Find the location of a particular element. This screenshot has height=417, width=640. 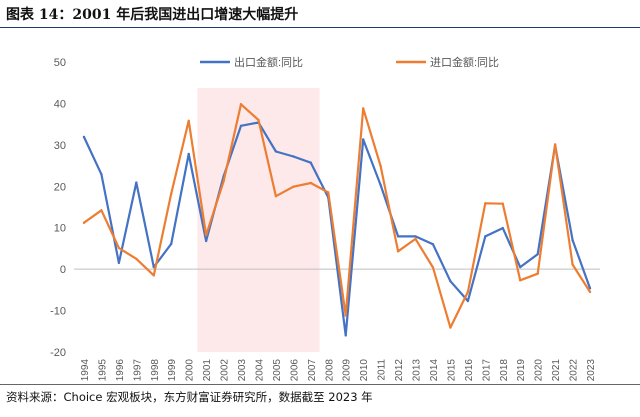

x-tick-label: 2009 is located at coordinates (347, 370).